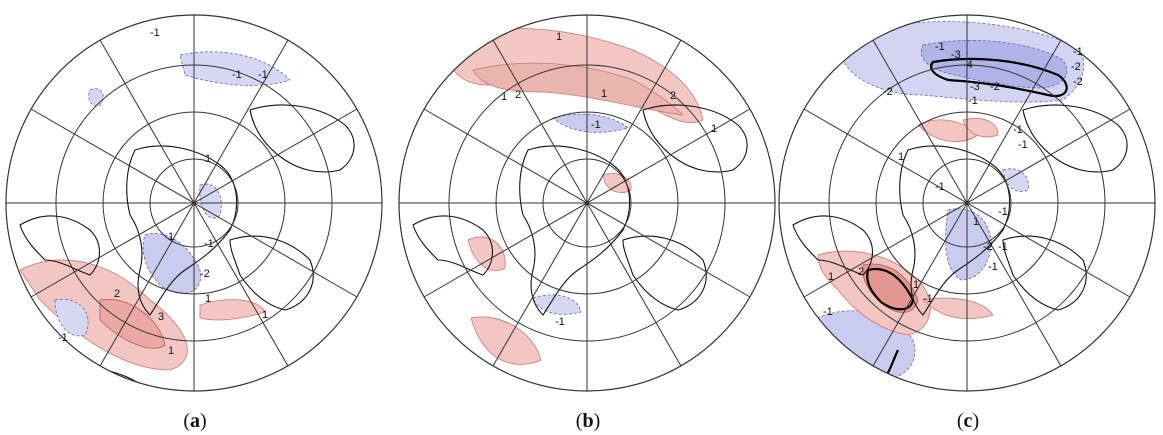 The width and height of the screenshot is (1163, 435). What do you see at coordinates (195, 421) in the screenshot?
I see `panel-caption-a: (a)` at bounding box center [195, 421].